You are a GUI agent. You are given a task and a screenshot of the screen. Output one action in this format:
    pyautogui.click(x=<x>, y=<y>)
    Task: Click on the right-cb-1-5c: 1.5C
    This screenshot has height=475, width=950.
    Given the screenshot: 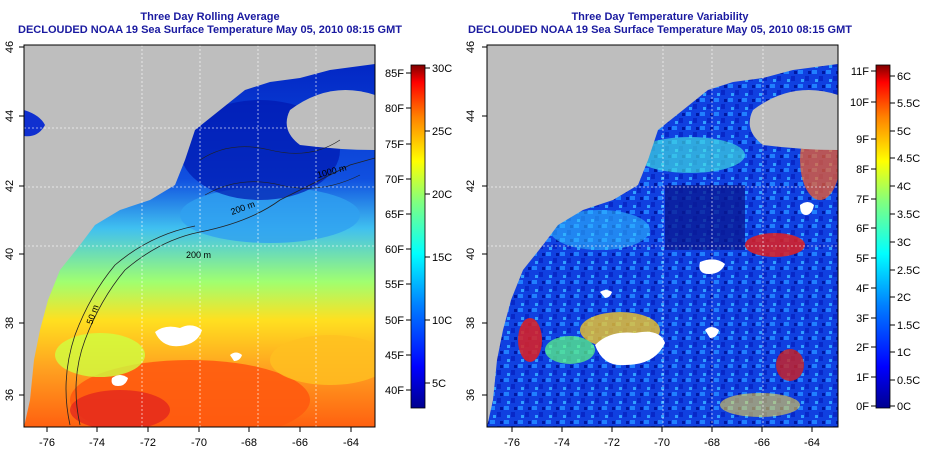 What is the action you would take?
    pyautogui.click(x=908, y=326)
    